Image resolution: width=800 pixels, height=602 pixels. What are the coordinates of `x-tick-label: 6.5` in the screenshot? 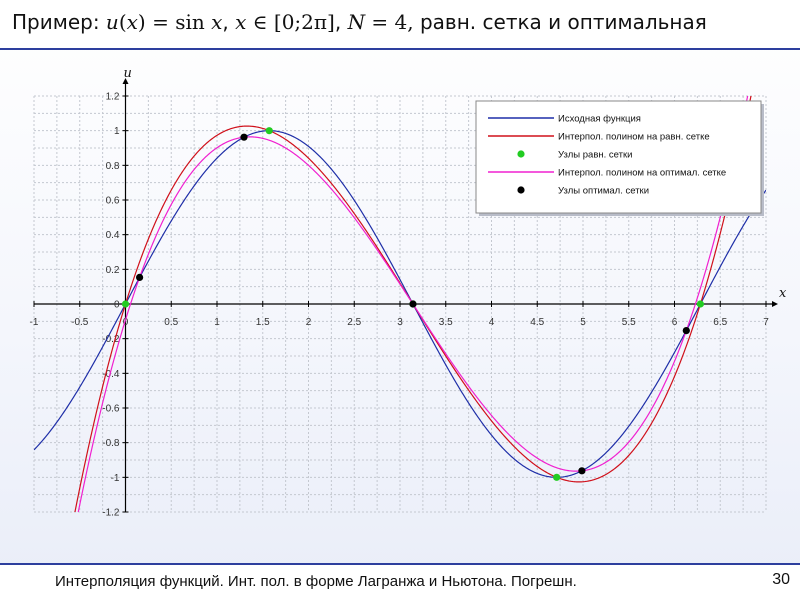 It's located at (720, 322).